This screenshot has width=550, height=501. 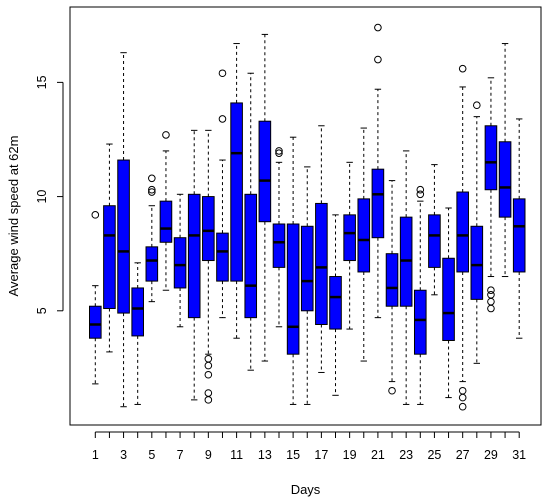 What do you see at coordinates (293, 455) in the screenshot?
I see `x-tick-label: 15` at bounding box center [293, 455].